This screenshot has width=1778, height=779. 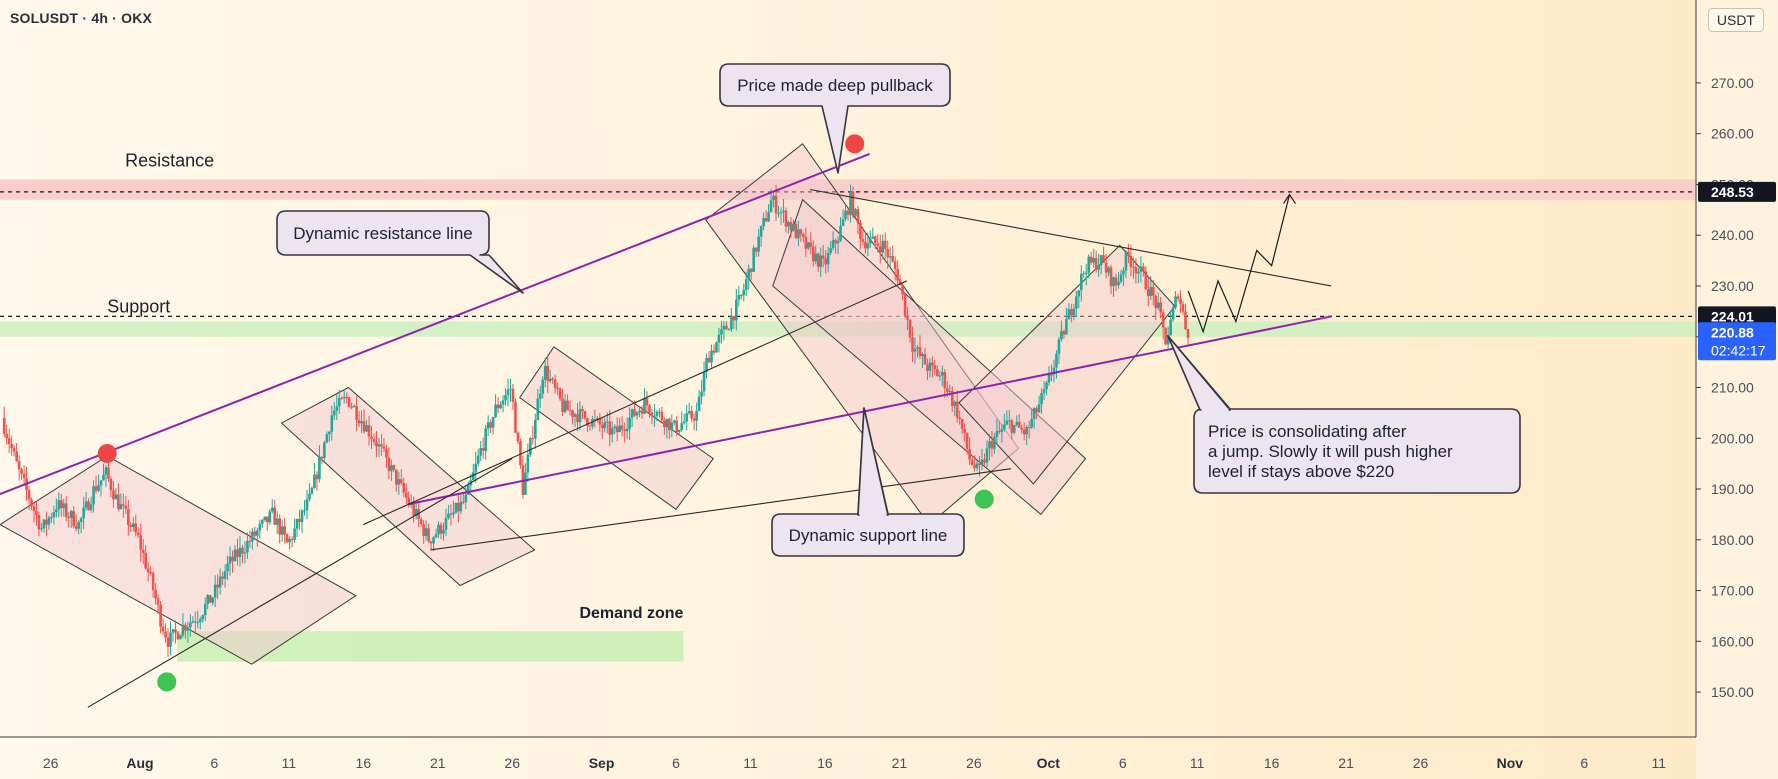 What do you see at coordinates (1737, 341) in the screenshot?
I see `price-tag-last: 220.88 02:42:17` at bounding box center [1737, 341].